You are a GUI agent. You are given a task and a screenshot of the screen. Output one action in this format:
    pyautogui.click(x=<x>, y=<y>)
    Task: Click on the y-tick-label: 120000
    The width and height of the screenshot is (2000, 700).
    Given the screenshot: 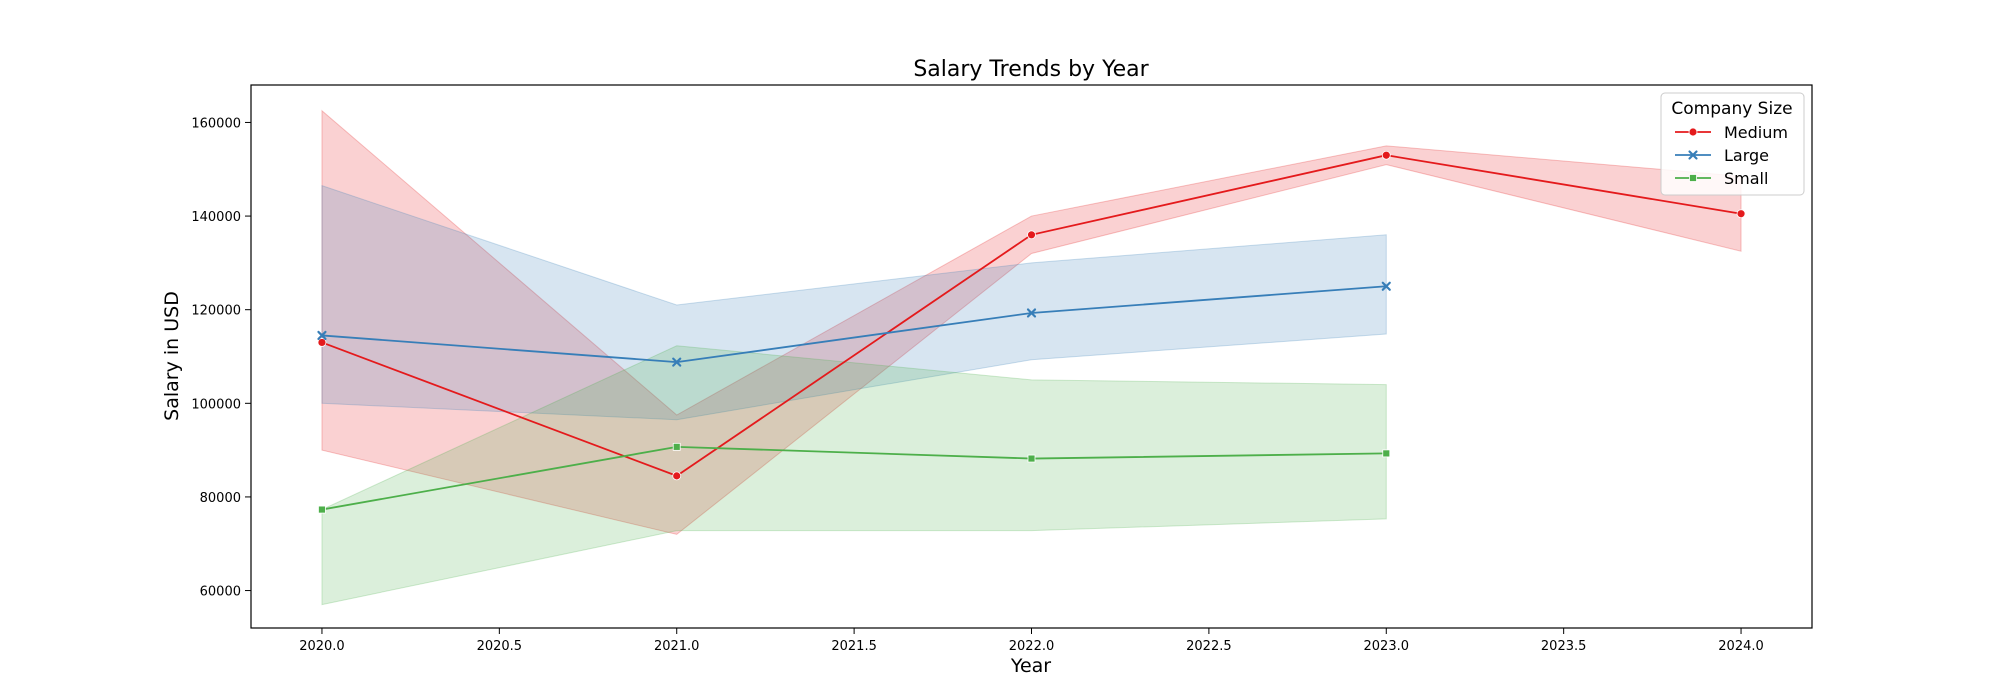 What is the action you would take?
    pyautogui.click(x=216, y=311)
    